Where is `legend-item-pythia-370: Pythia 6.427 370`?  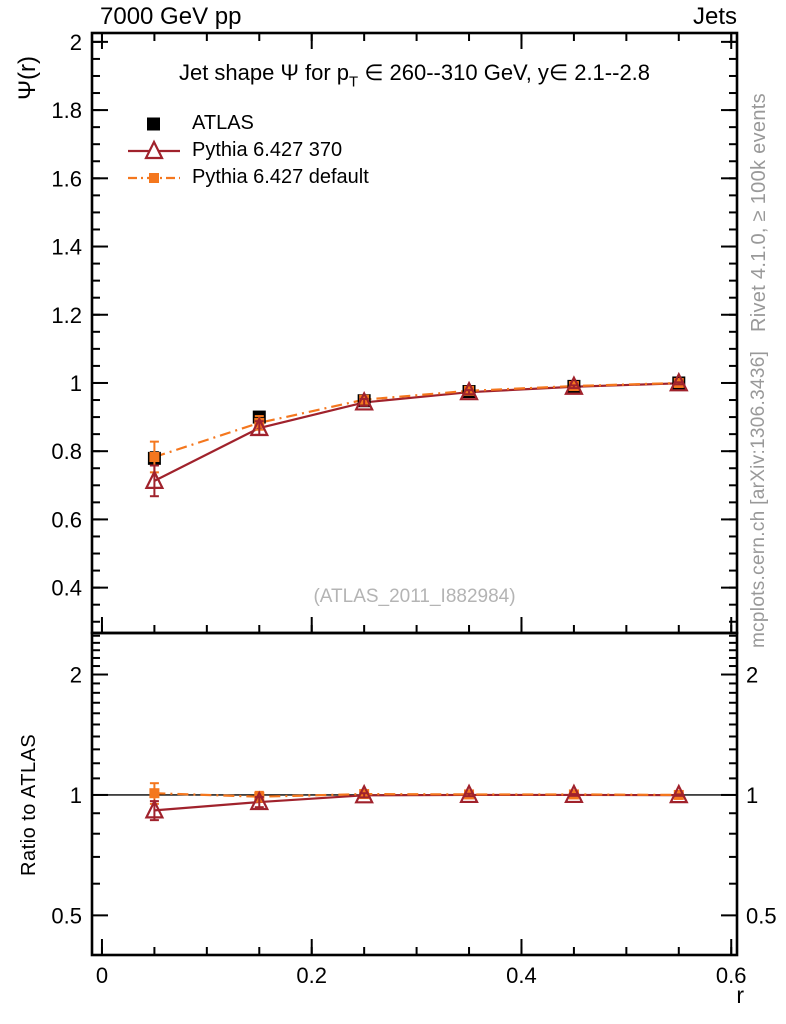
legend-item-pythia-370: Pythia 6.427 370 is located at coordinates (247, 150).